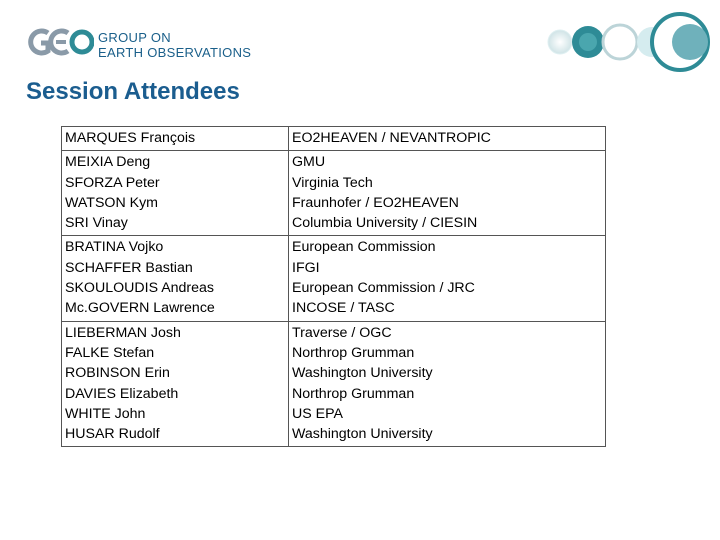 This screenshot has height=540, width=720. What do you see at coordinates (134, 37) in the screenshot?
I see `logo-line-1: GROUP ON` at bounding box center [134, 37].